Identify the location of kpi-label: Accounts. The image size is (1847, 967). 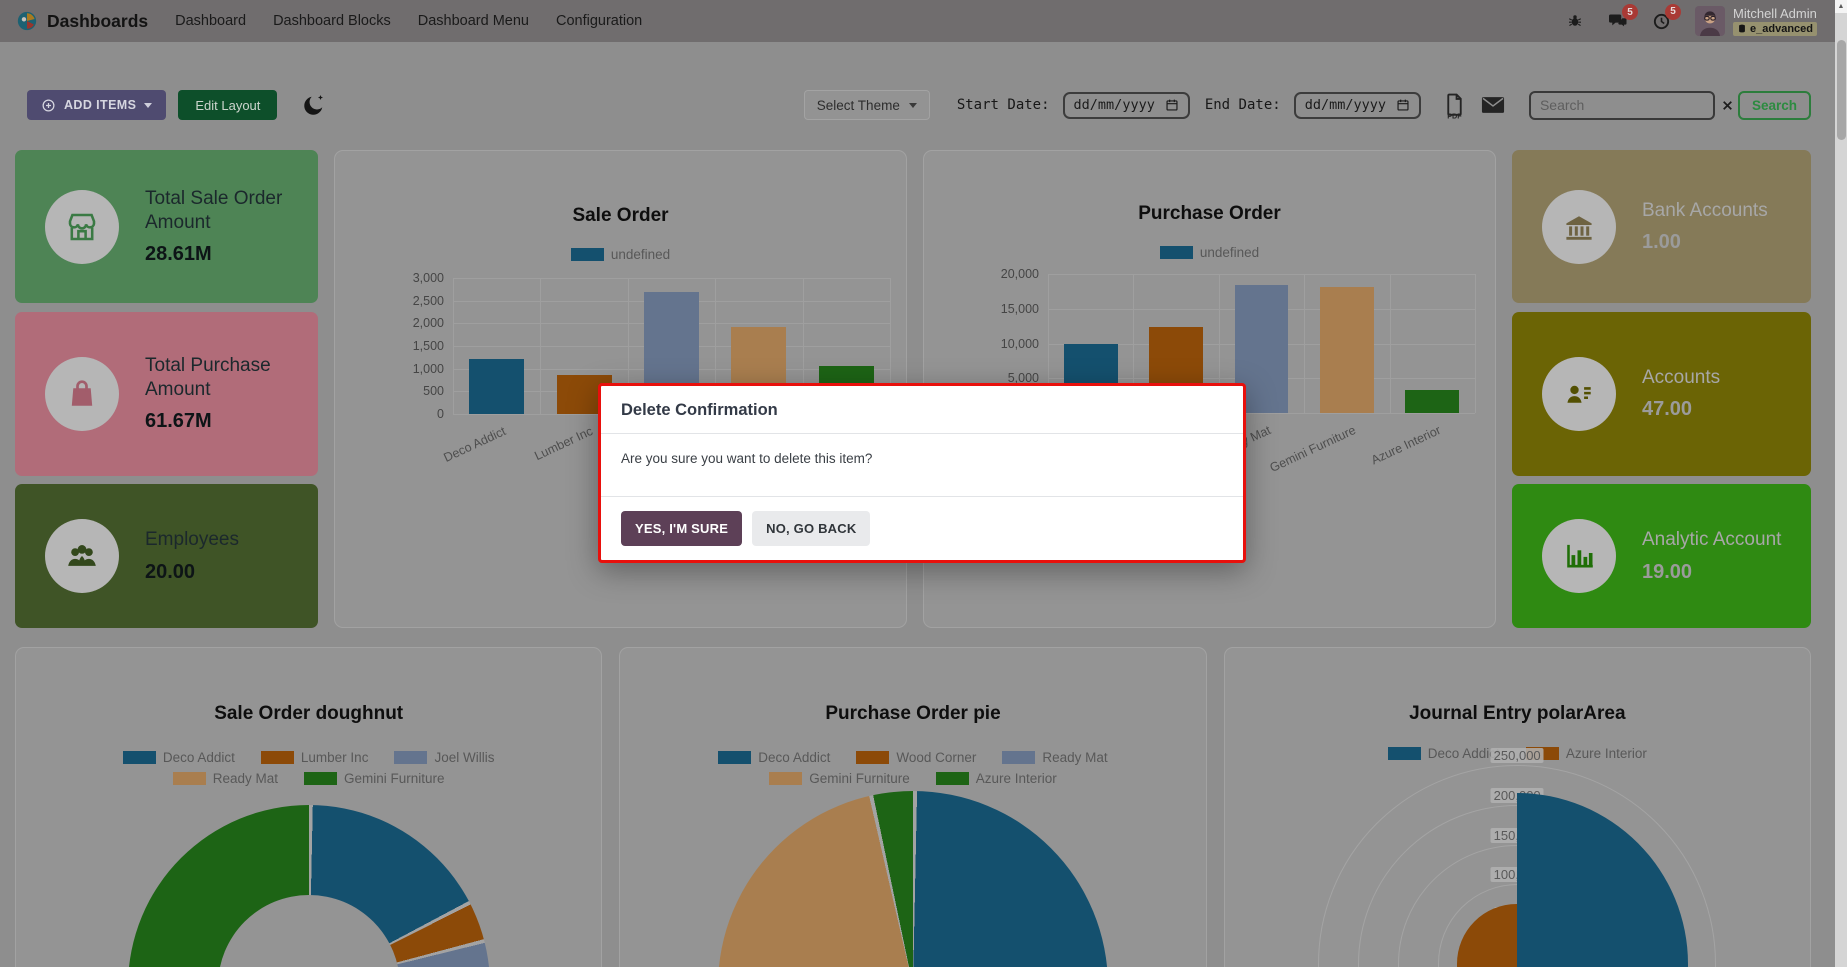
(1681, 377).